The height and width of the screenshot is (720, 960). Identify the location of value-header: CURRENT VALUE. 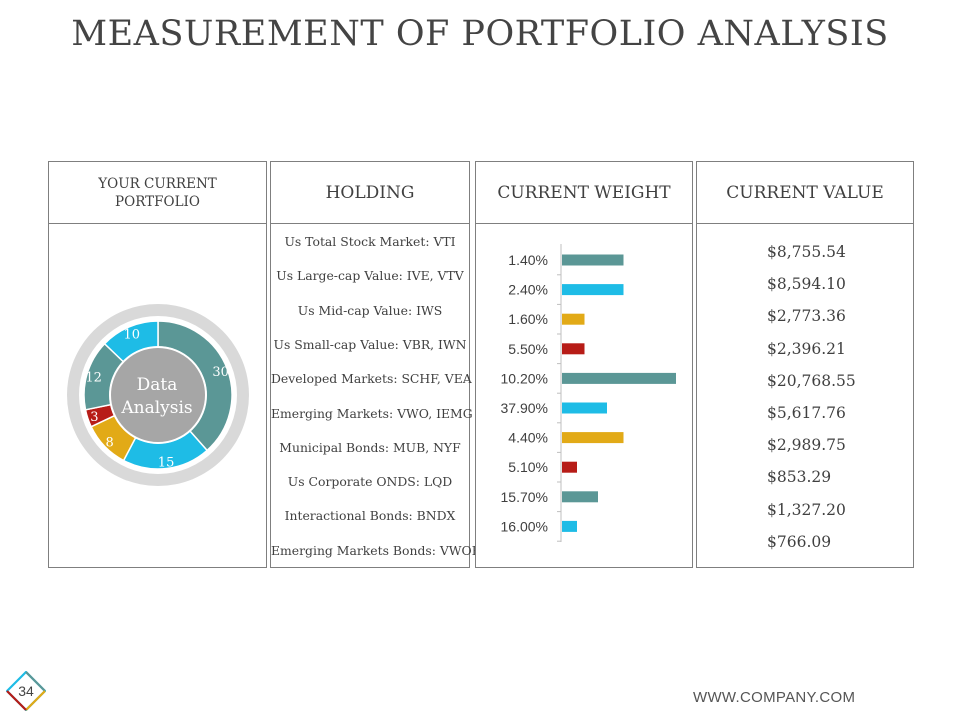
(805, 192).